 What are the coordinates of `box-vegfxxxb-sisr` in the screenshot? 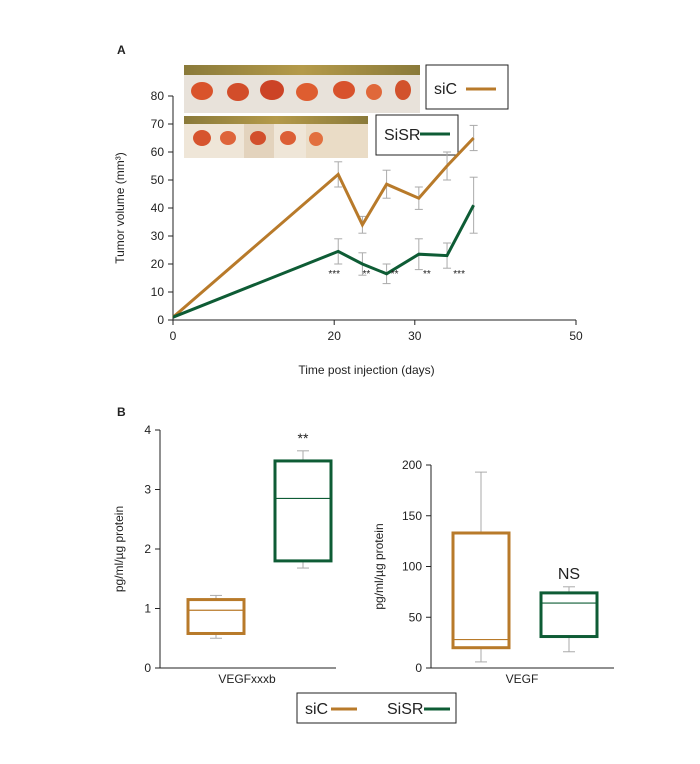 It's located at (303, 511).